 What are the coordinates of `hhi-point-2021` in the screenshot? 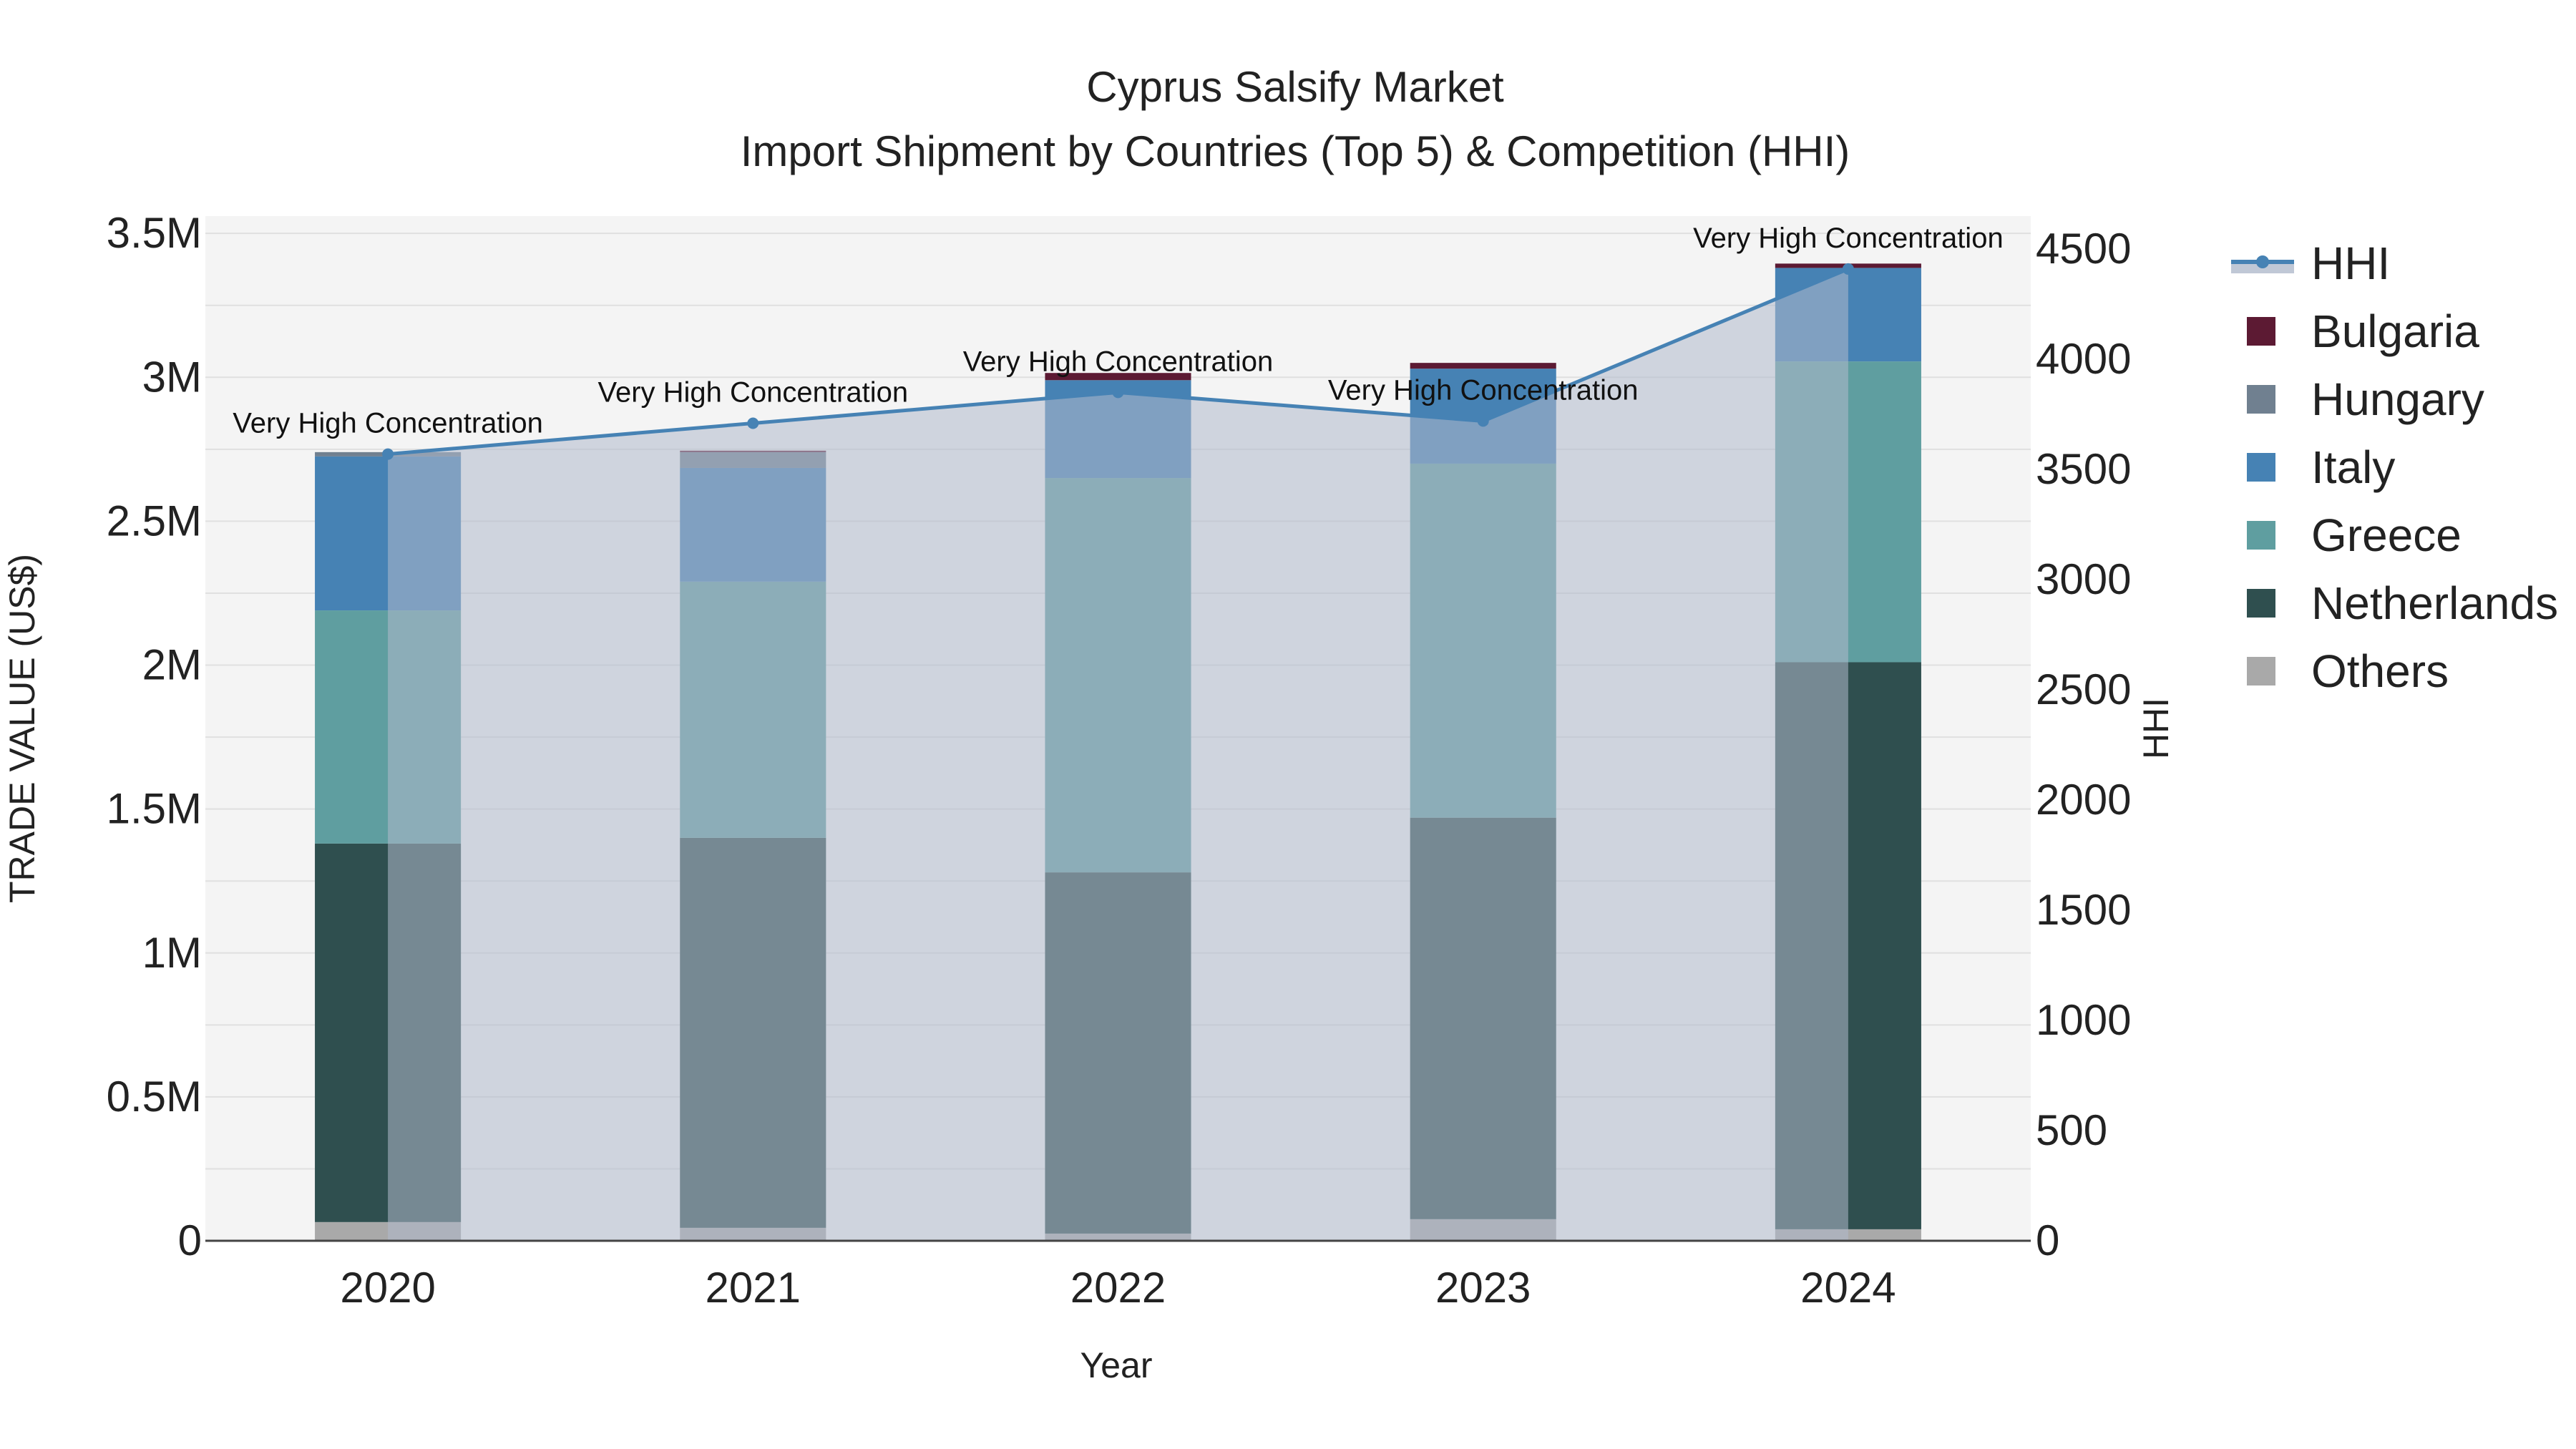 It's located at (753, 423).